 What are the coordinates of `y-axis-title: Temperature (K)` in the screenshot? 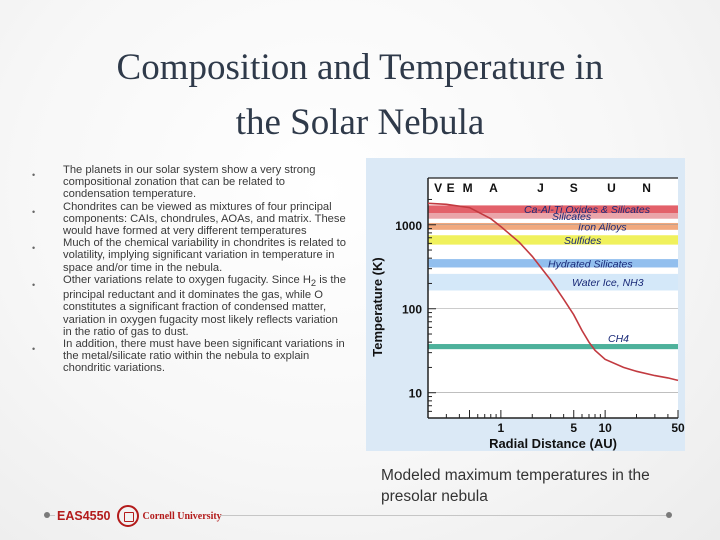 It's located at (377, 306).